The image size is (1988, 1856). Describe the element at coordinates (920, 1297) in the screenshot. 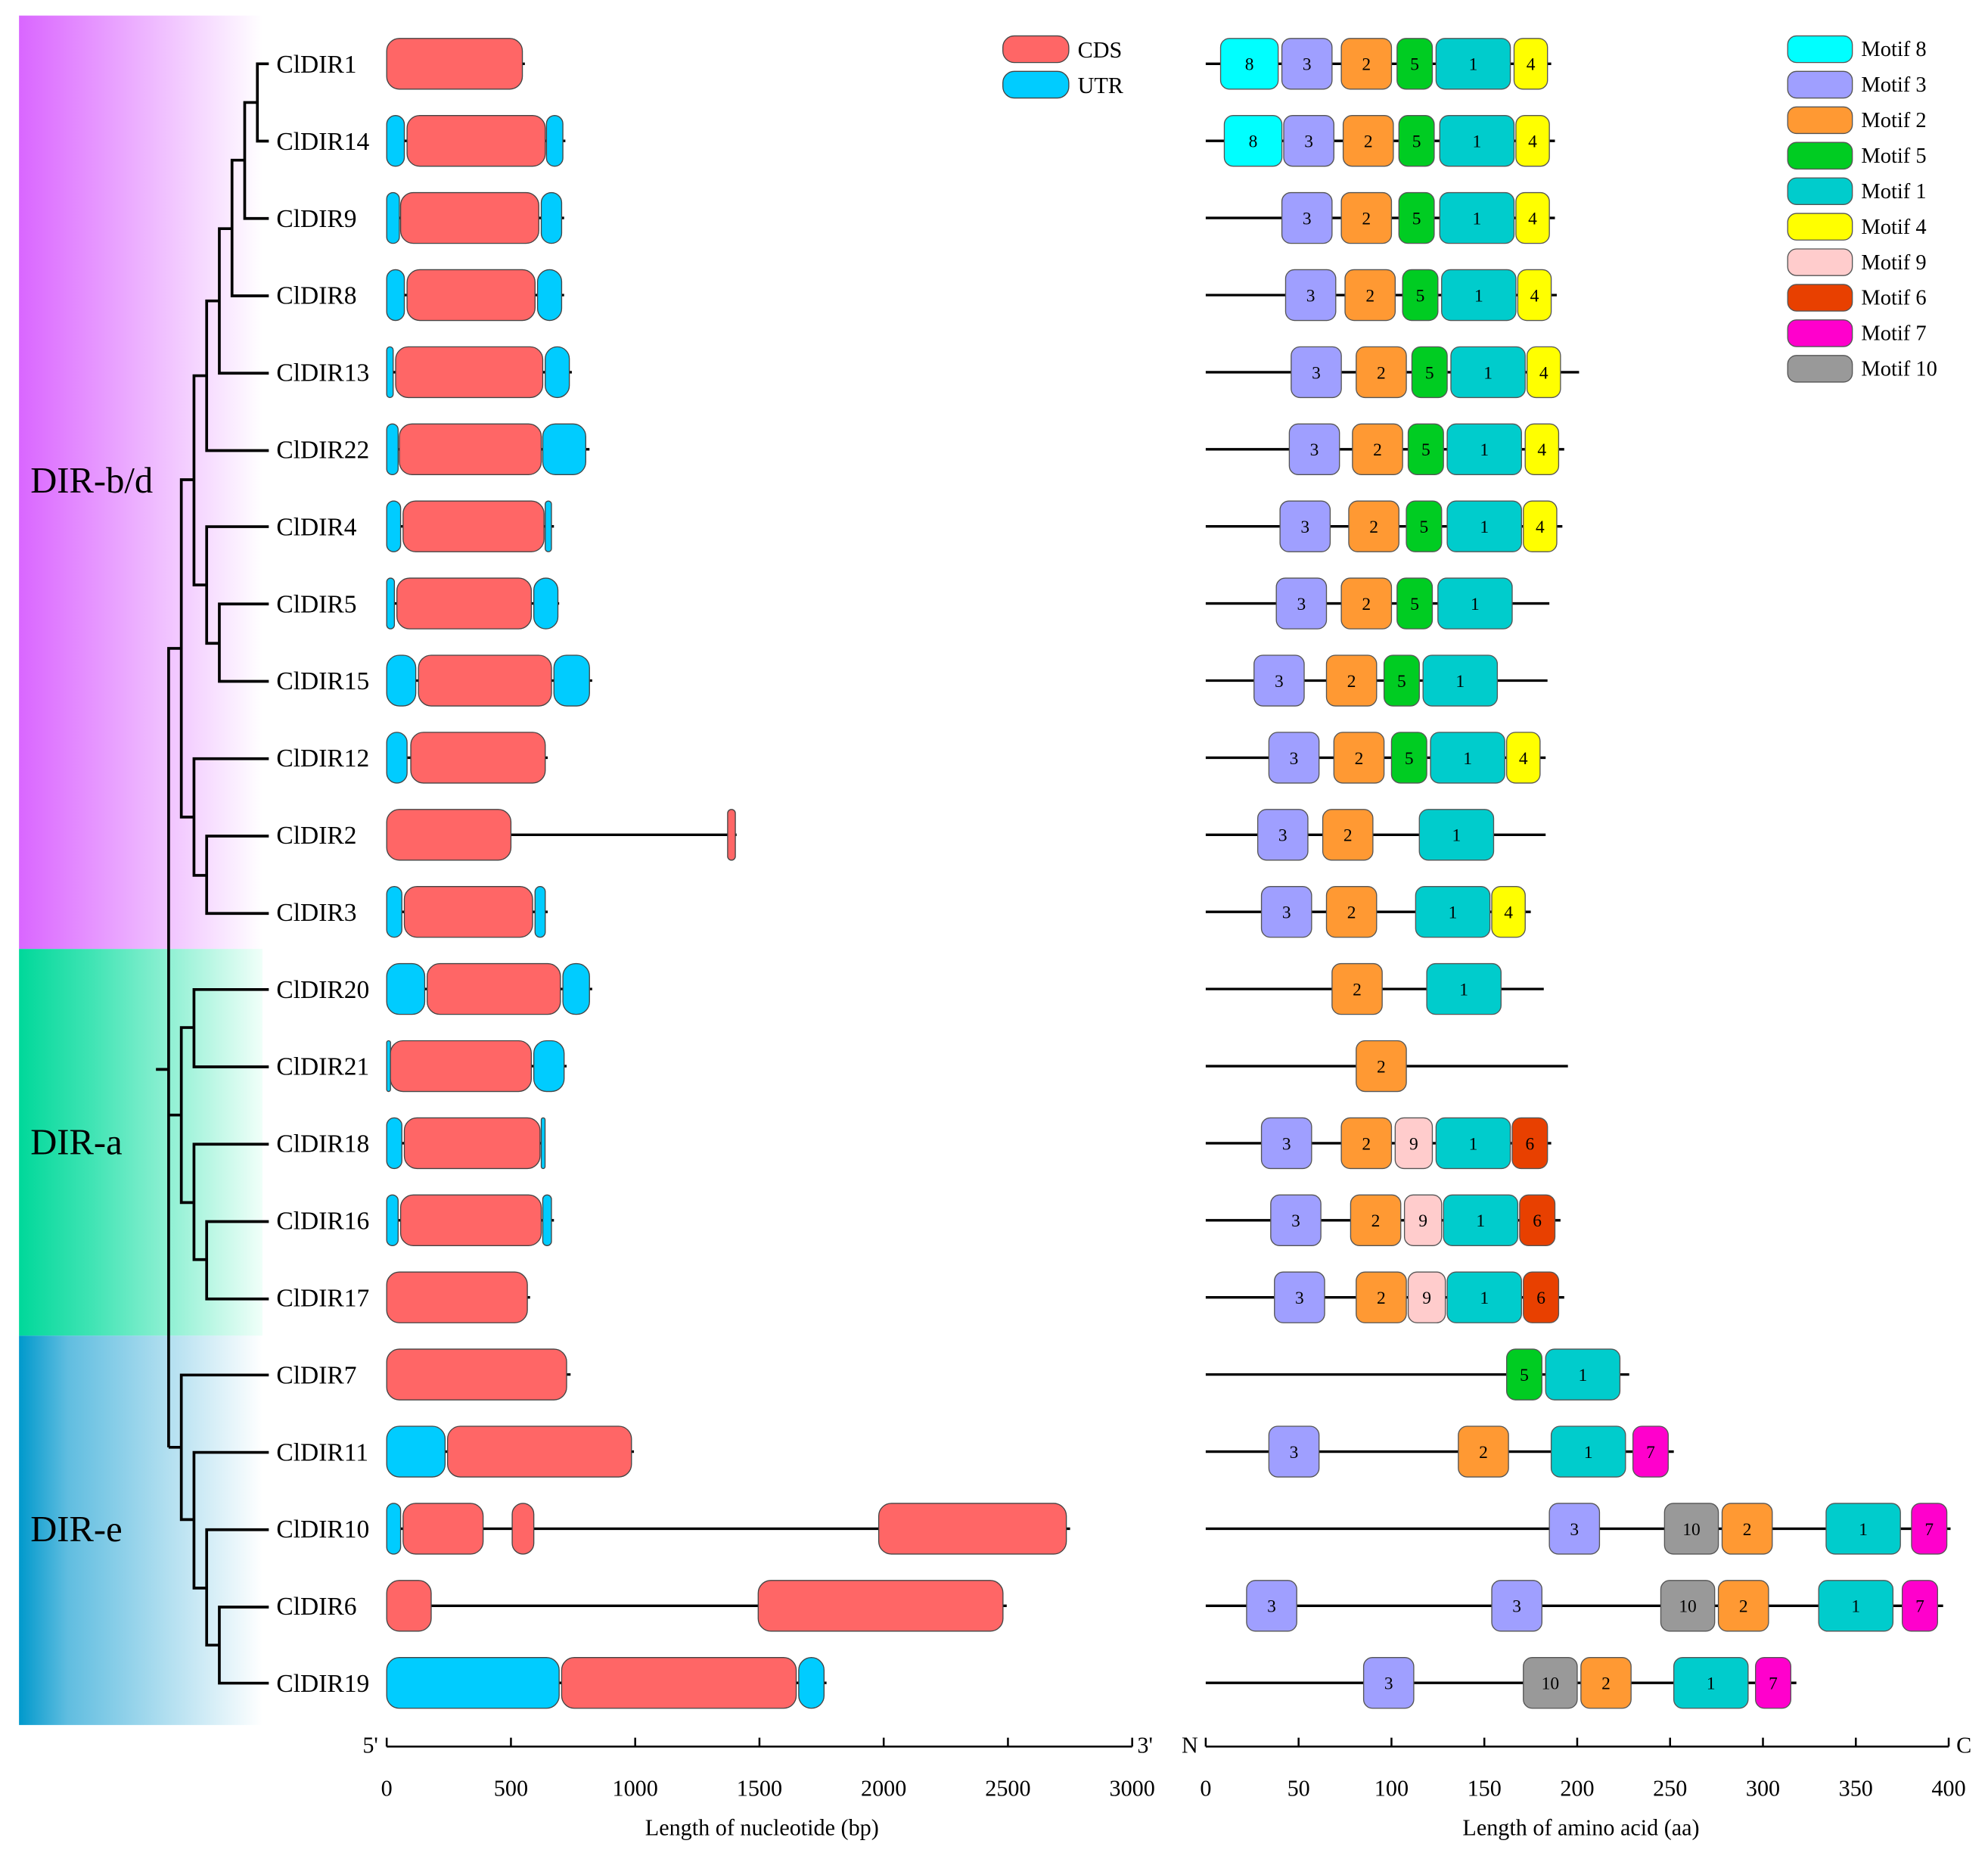

I see `gene-row: ClDIR17 3 2 9 1 6` at that location.